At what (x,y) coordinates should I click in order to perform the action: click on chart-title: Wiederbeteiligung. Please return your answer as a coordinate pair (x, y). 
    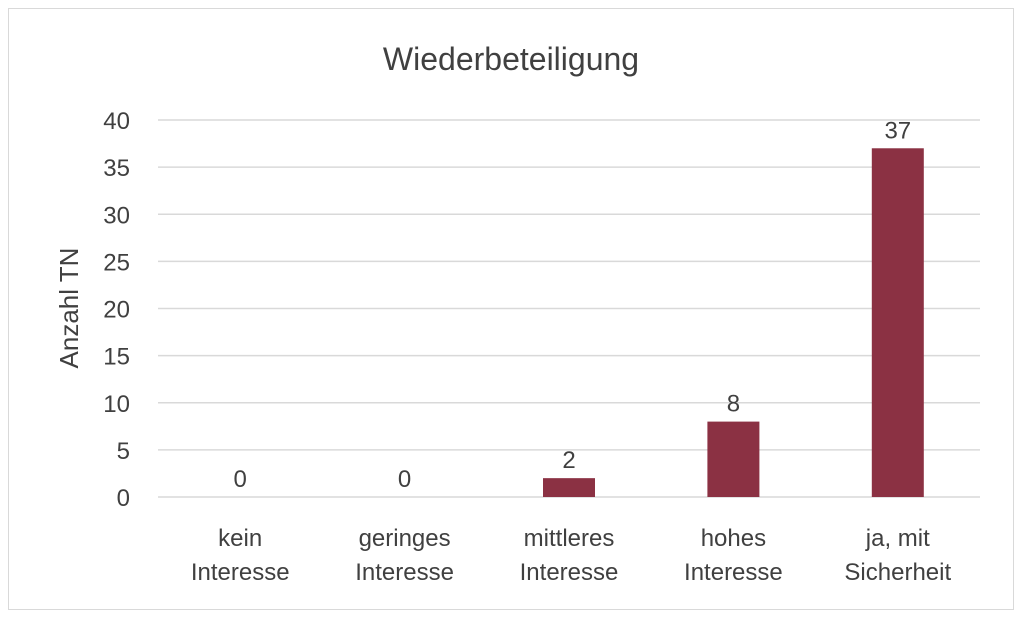
    Looking at the image, I should click on (511, 59).